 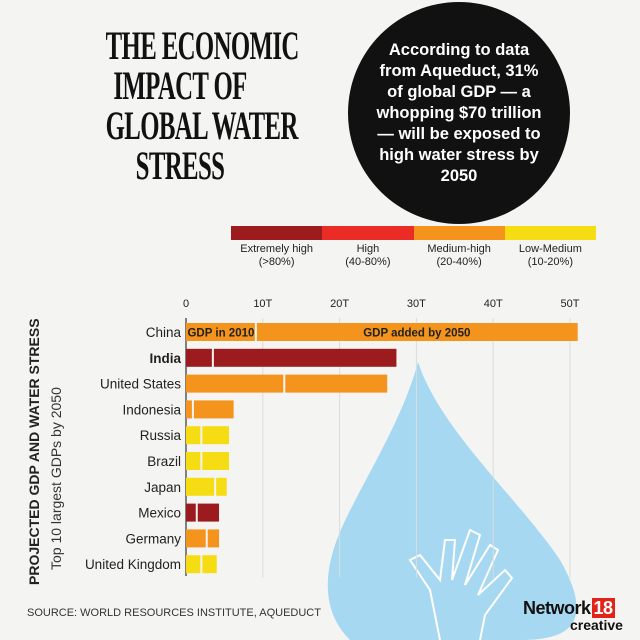 I want to click on legend-color-bar, so click(x=413, y=233).